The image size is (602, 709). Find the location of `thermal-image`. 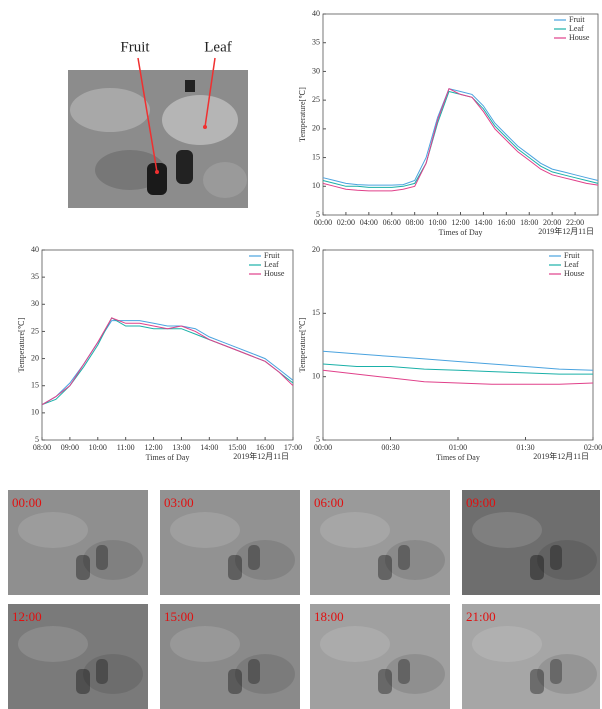

thermal-image is located at coordinates (158, 139).